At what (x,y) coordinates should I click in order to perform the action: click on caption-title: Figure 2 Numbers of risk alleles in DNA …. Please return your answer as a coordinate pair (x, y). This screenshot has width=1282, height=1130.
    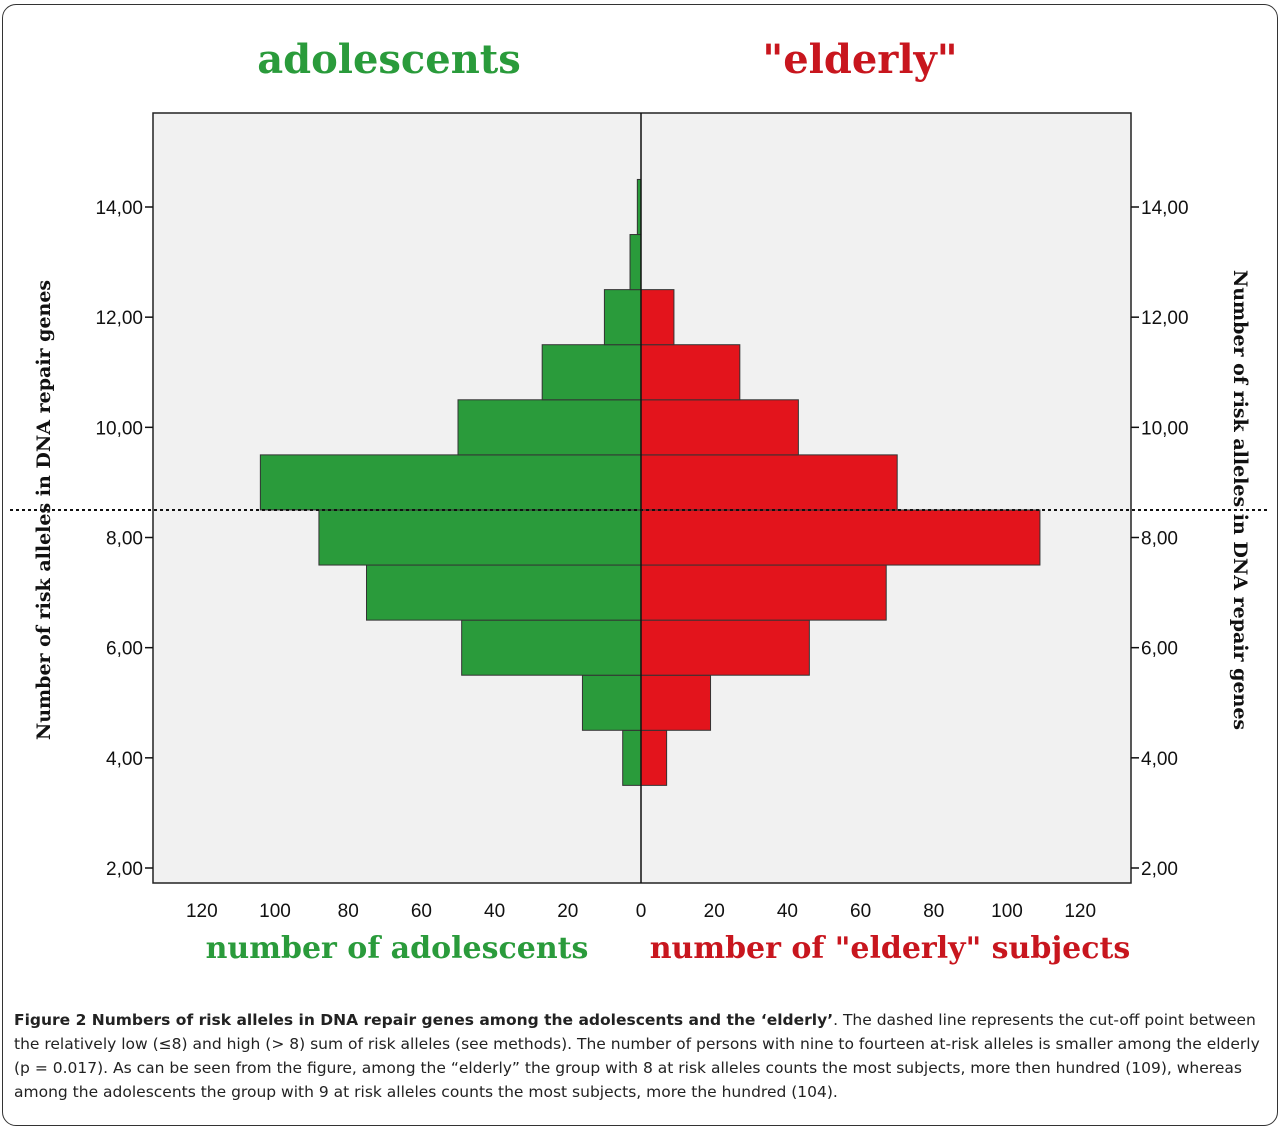
    Looking at the image, I should click on (424, 1020).